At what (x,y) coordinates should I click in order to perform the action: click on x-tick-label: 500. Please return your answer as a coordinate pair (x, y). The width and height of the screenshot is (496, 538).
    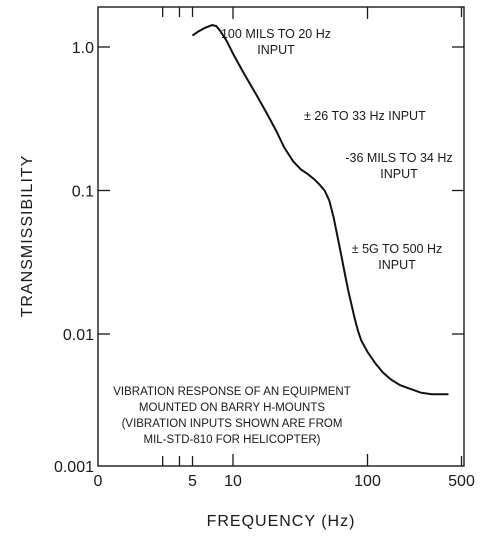
    Looking at the image, I should click on (461, 481).